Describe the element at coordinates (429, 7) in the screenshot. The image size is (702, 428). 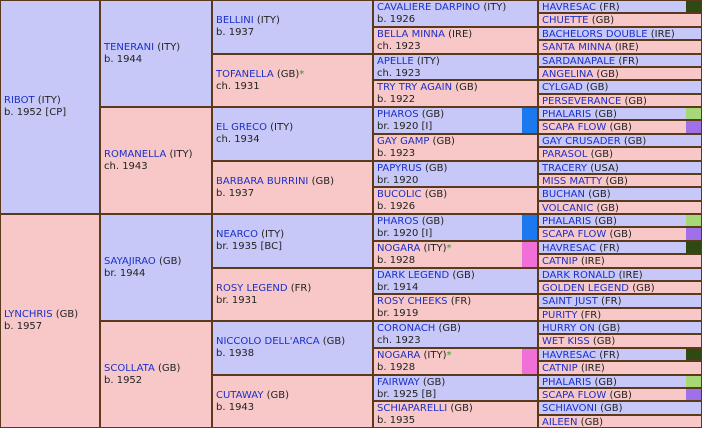
I see `horse-name-link: CAVALIERE DARPINO` at that location.